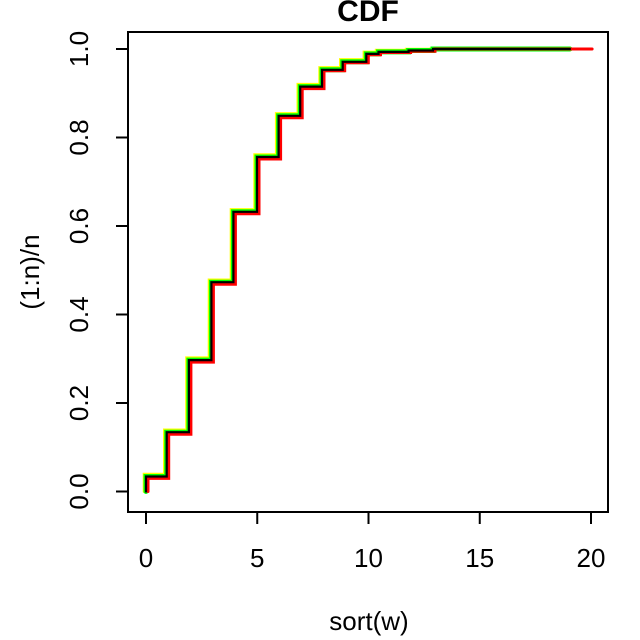 The height and width of the screenshot is (640, 640). What do you see at coordinates (79, 314) in the screenshot?
I see `y-tick-label: 0.4` at bounding box center [79, 314].